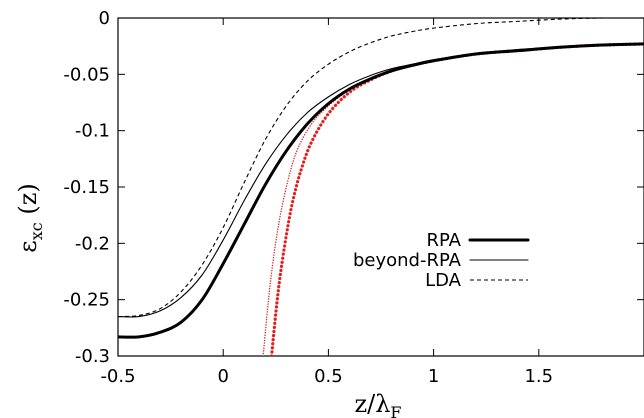  I want to click on y-tick-label: -0.1, so click(92, 131).